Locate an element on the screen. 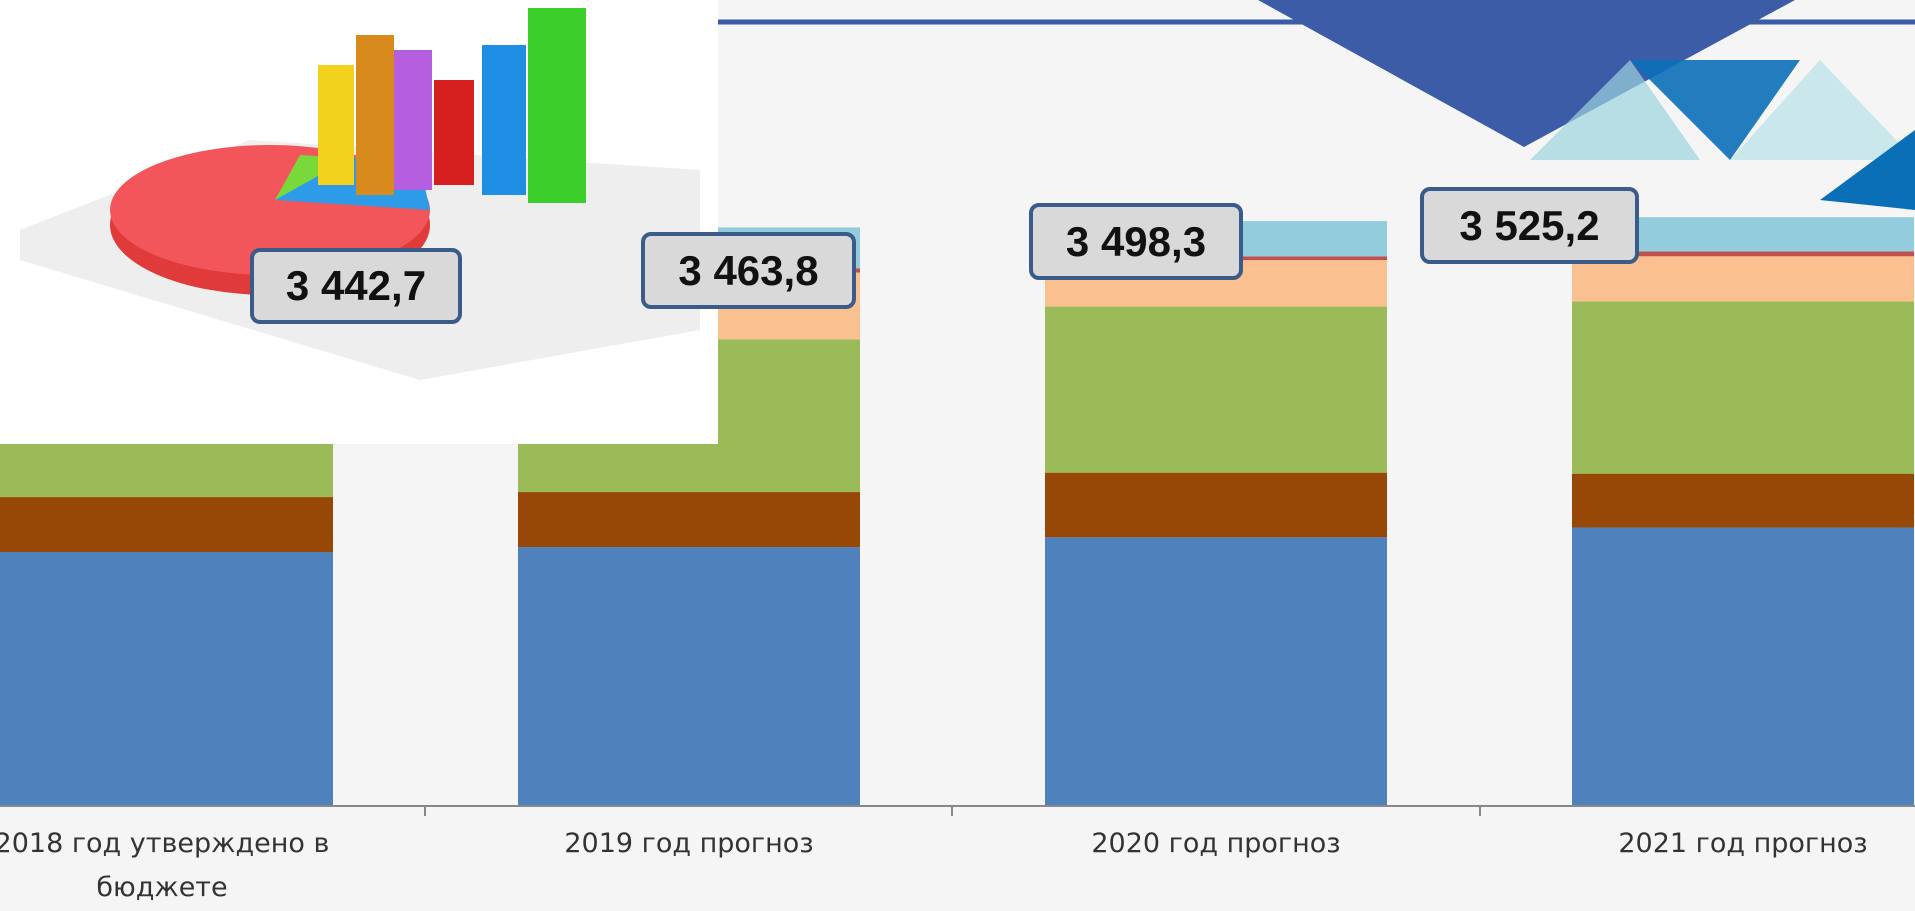  total-label: 3 525,2 is located at coordinates (1529, 225).